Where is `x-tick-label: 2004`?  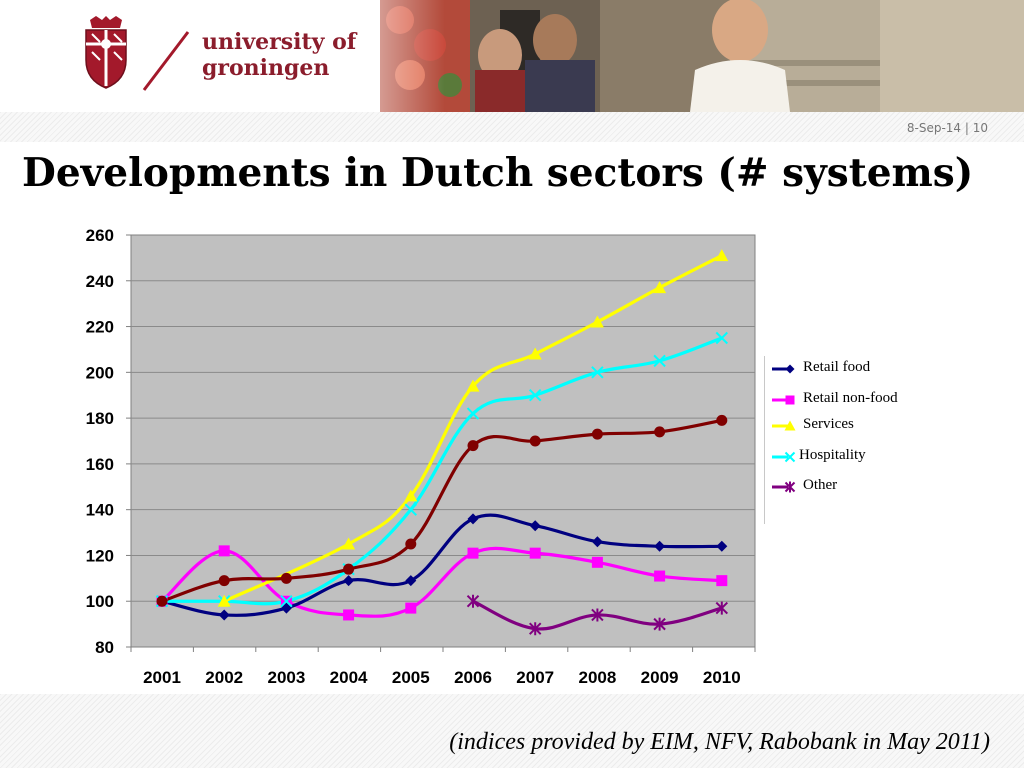 x-tick-label: 2004 is located at coordinates (349, 677).